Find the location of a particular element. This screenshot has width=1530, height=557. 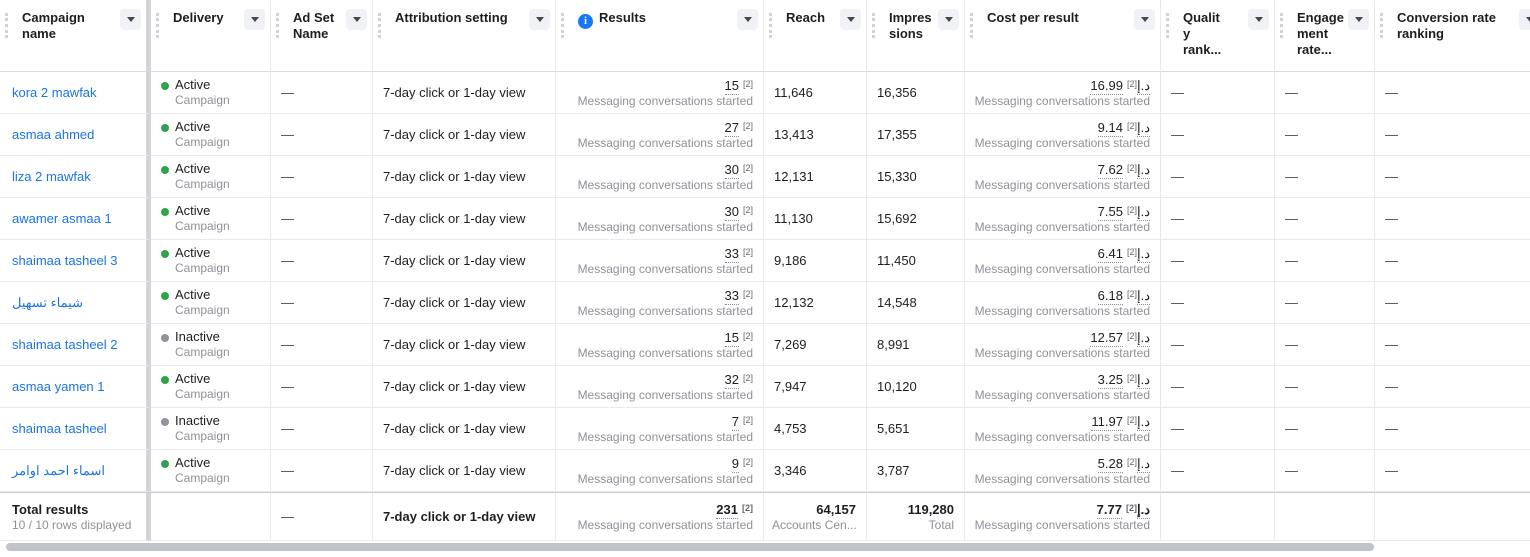

column-sort-button-delivery is located at coordinates (254, 19).